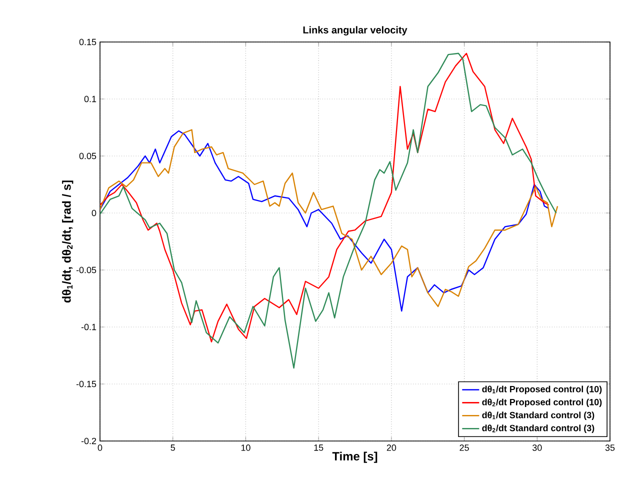  Describe the element at coordinates (100, 447) in the screenshot. I see `x-tick-label: 0` at that location.